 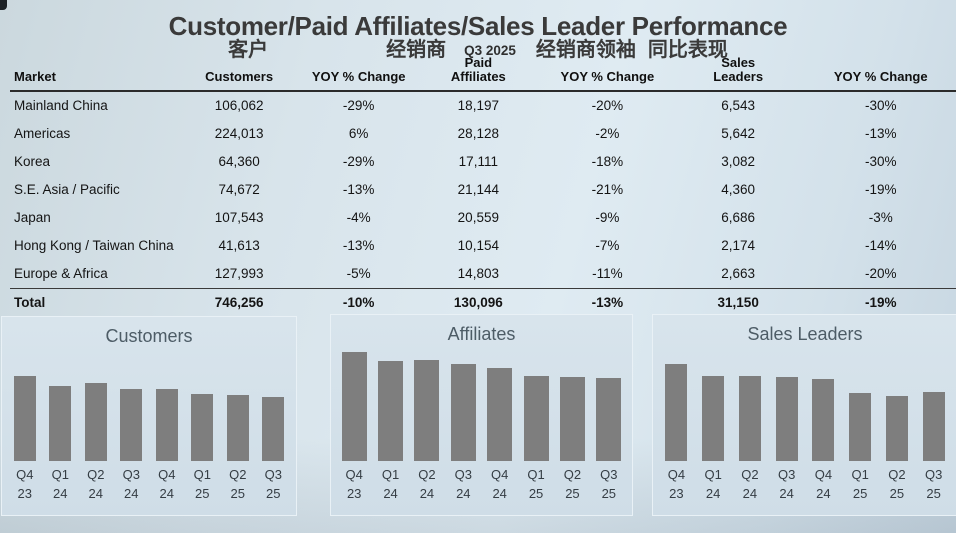 What do you see at coordinates (358, 161) in the screenshot?
I see `cell-customers_yoy: -29%` at bounding box center [358, 161].